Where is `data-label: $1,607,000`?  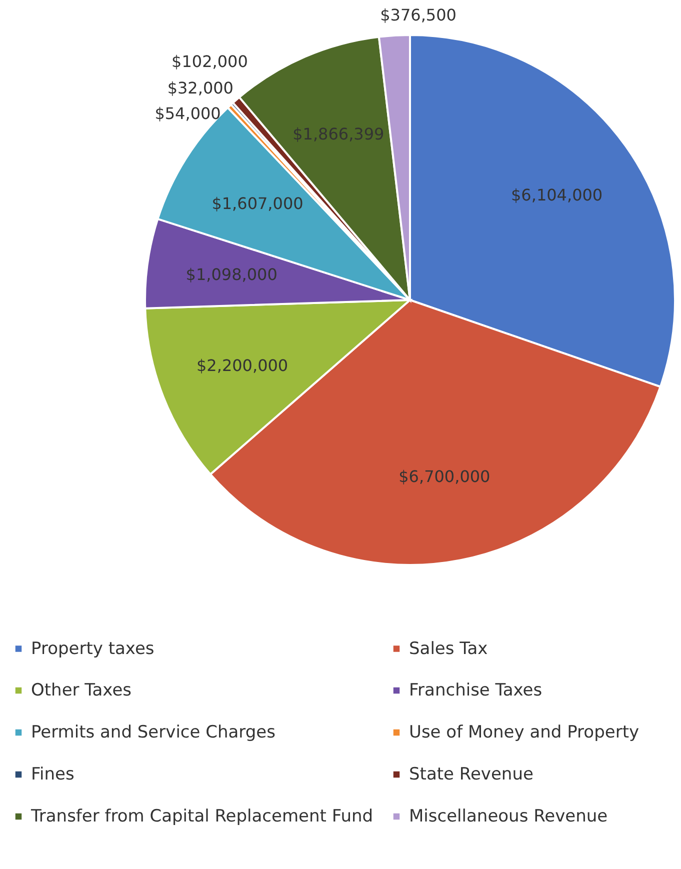
data-label: $1,607,000 is located at coordinates (258, 204).